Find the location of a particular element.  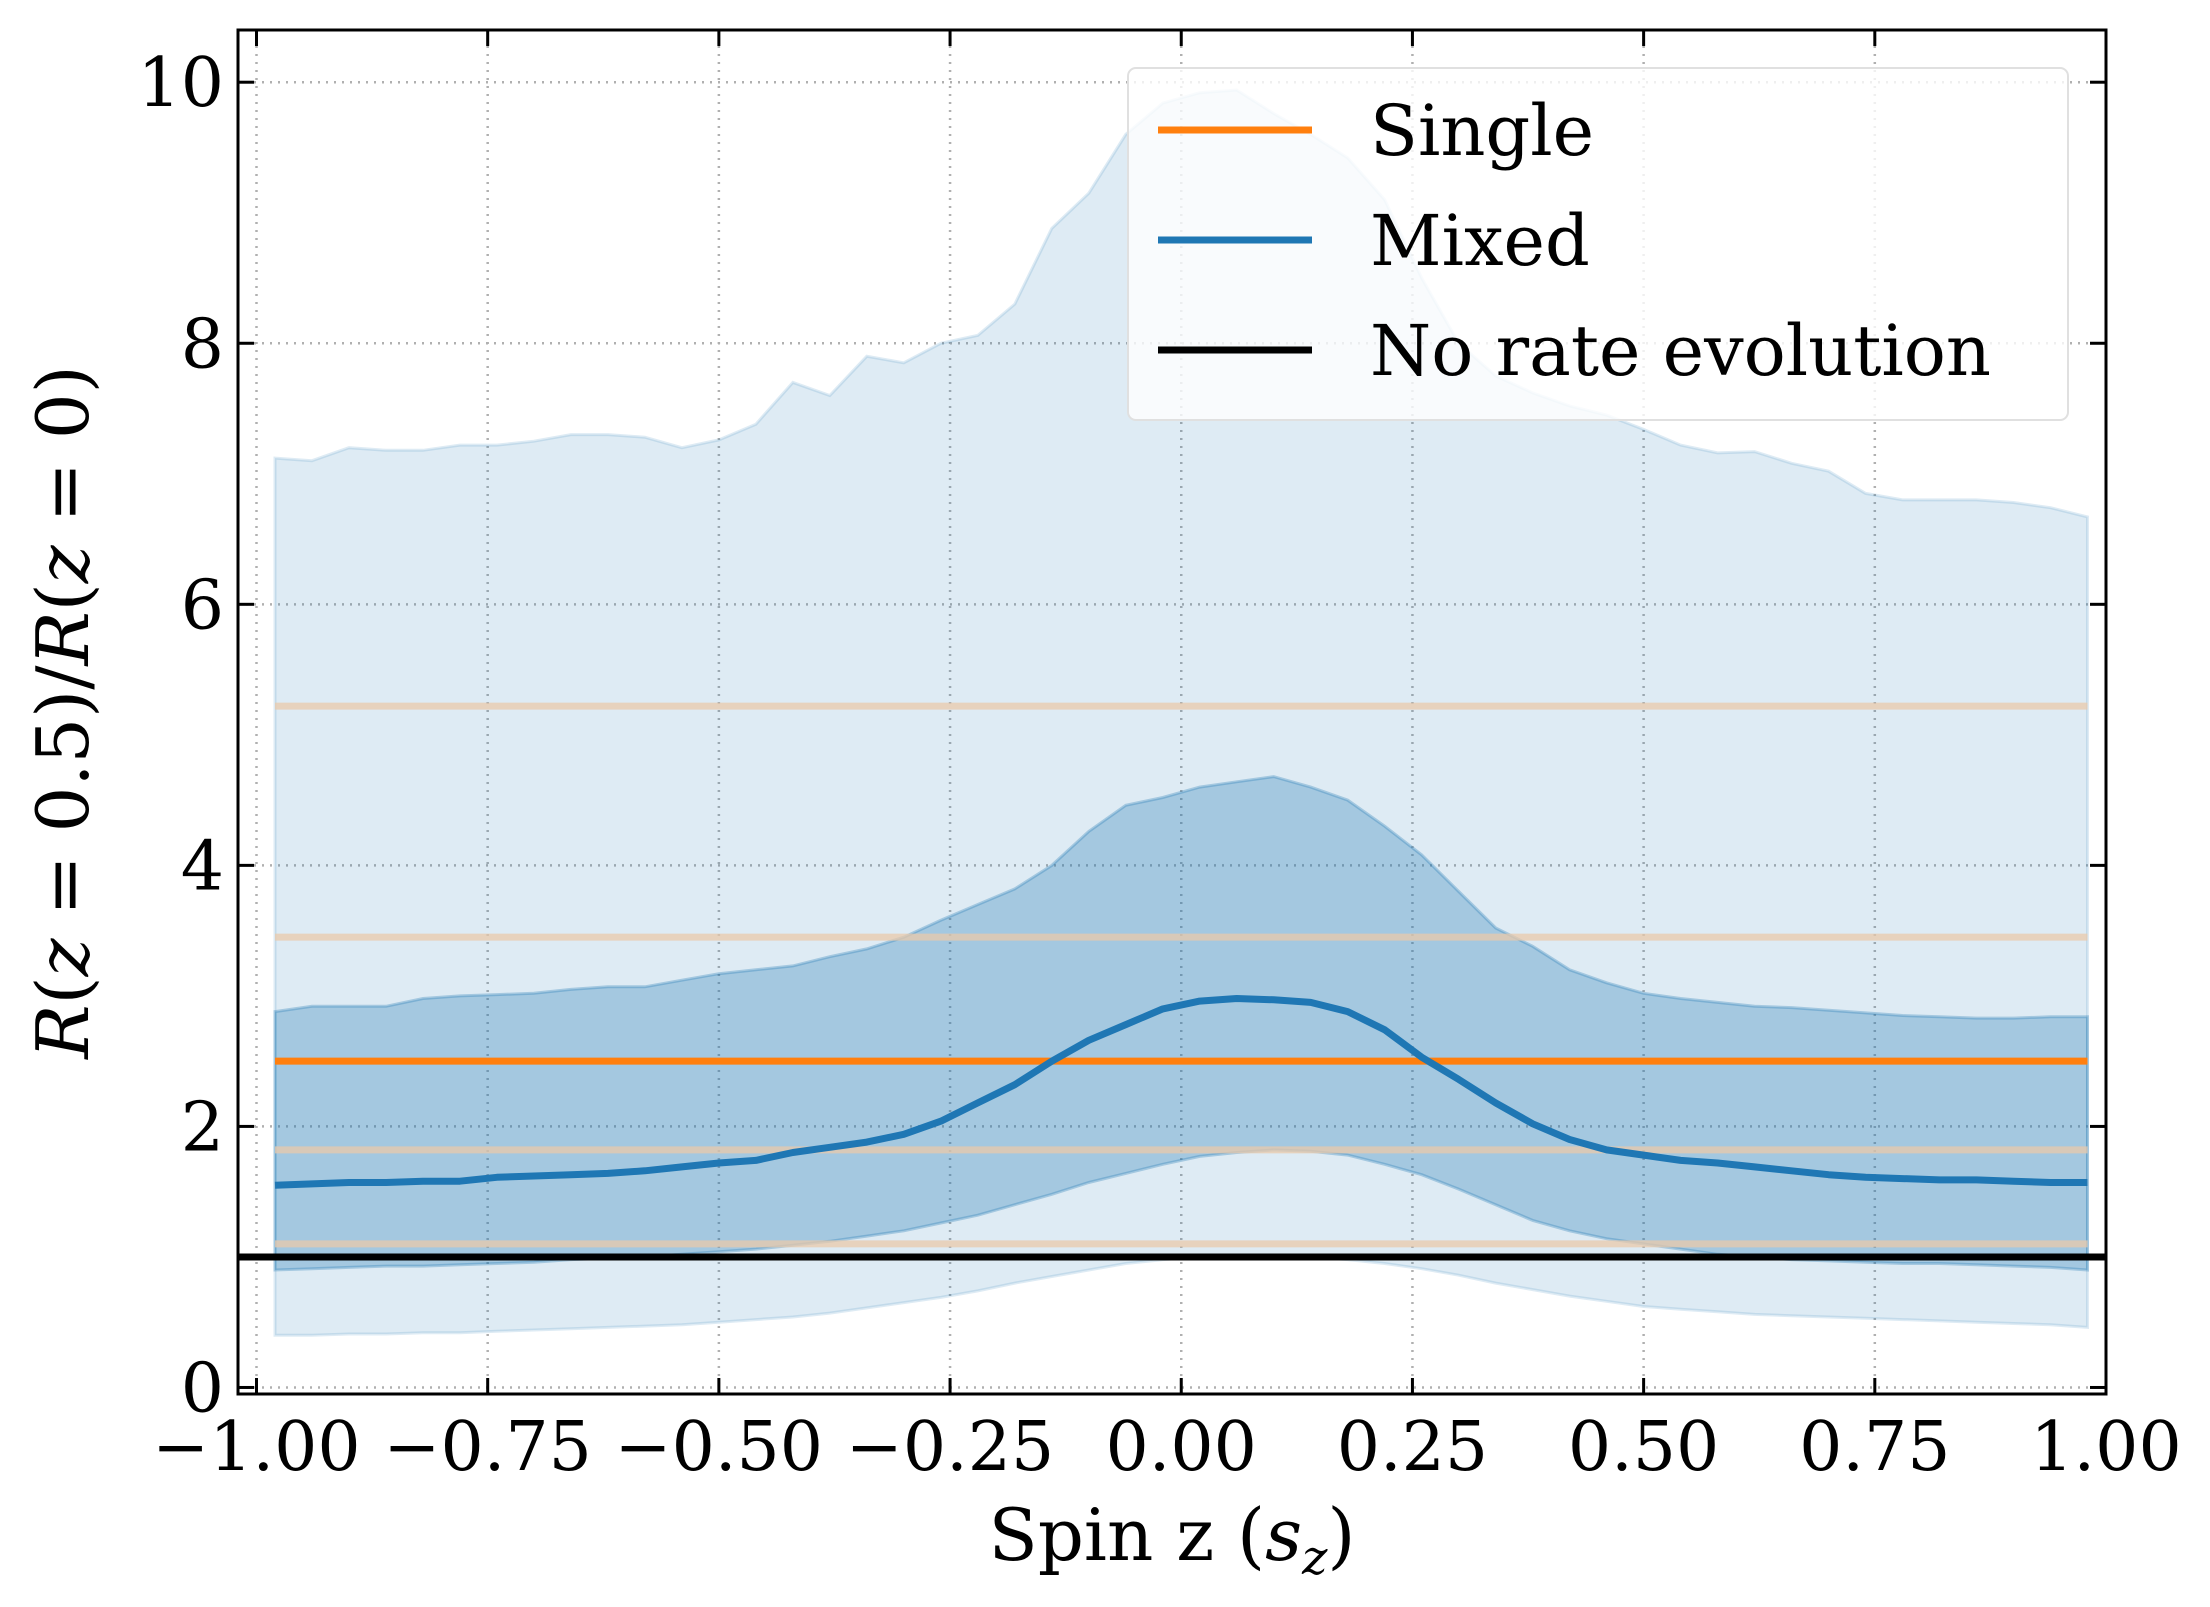

x-tick-label: −1.00 is located at coordinates (256, 1447).